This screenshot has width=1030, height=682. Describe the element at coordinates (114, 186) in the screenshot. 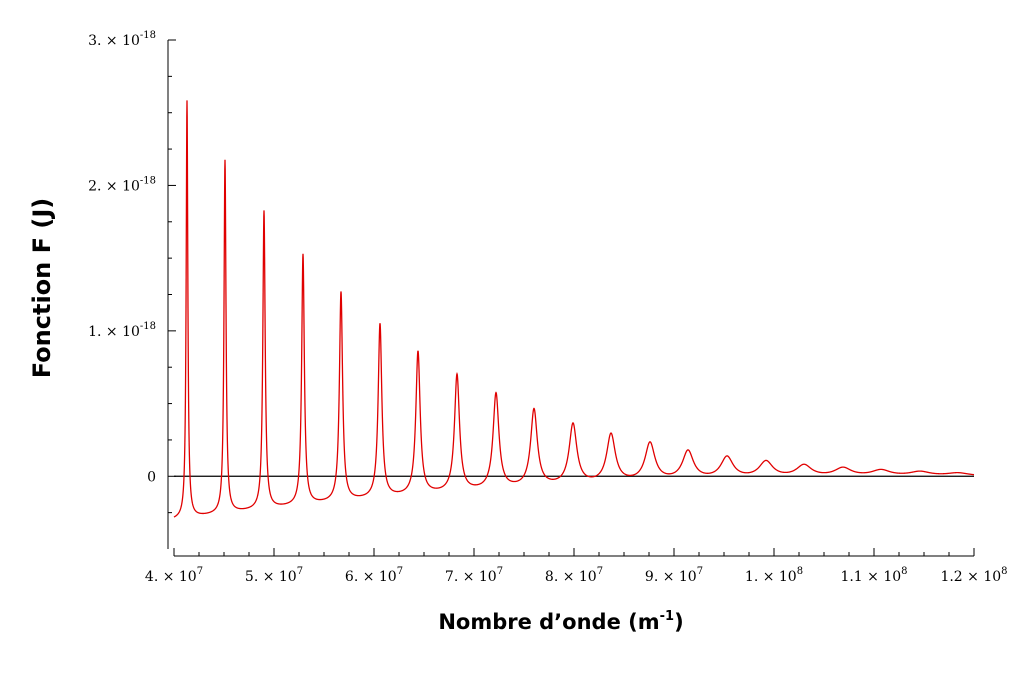

I see `y-tick-mantissa: 2. × 10` at that location.